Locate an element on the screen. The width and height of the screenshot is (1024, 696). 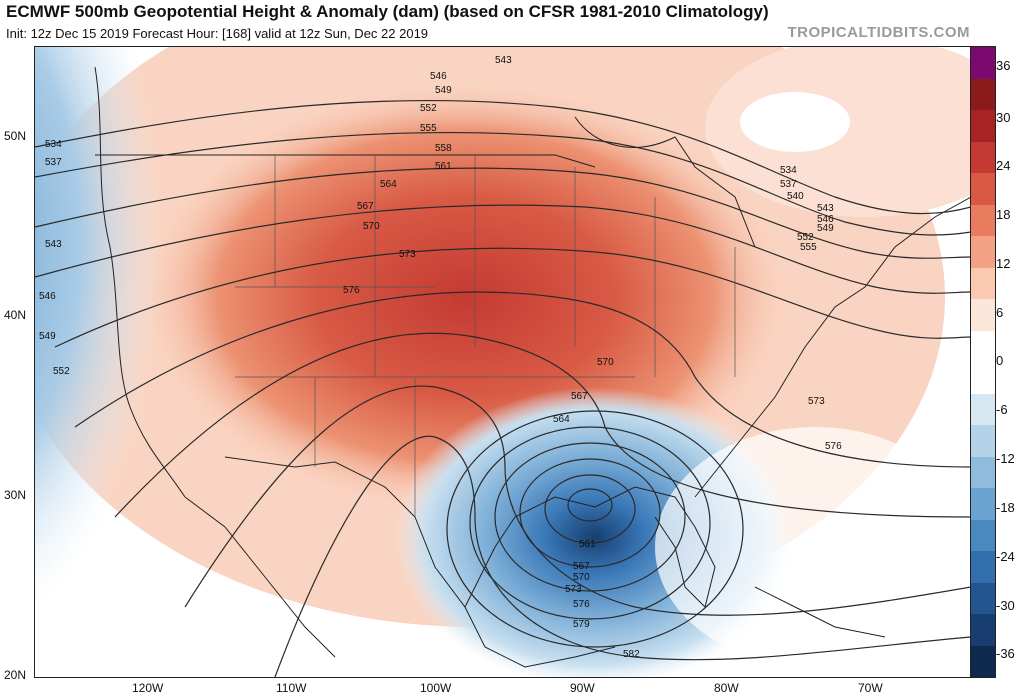
lon-label: 120W is located at coordinates (148, 688).